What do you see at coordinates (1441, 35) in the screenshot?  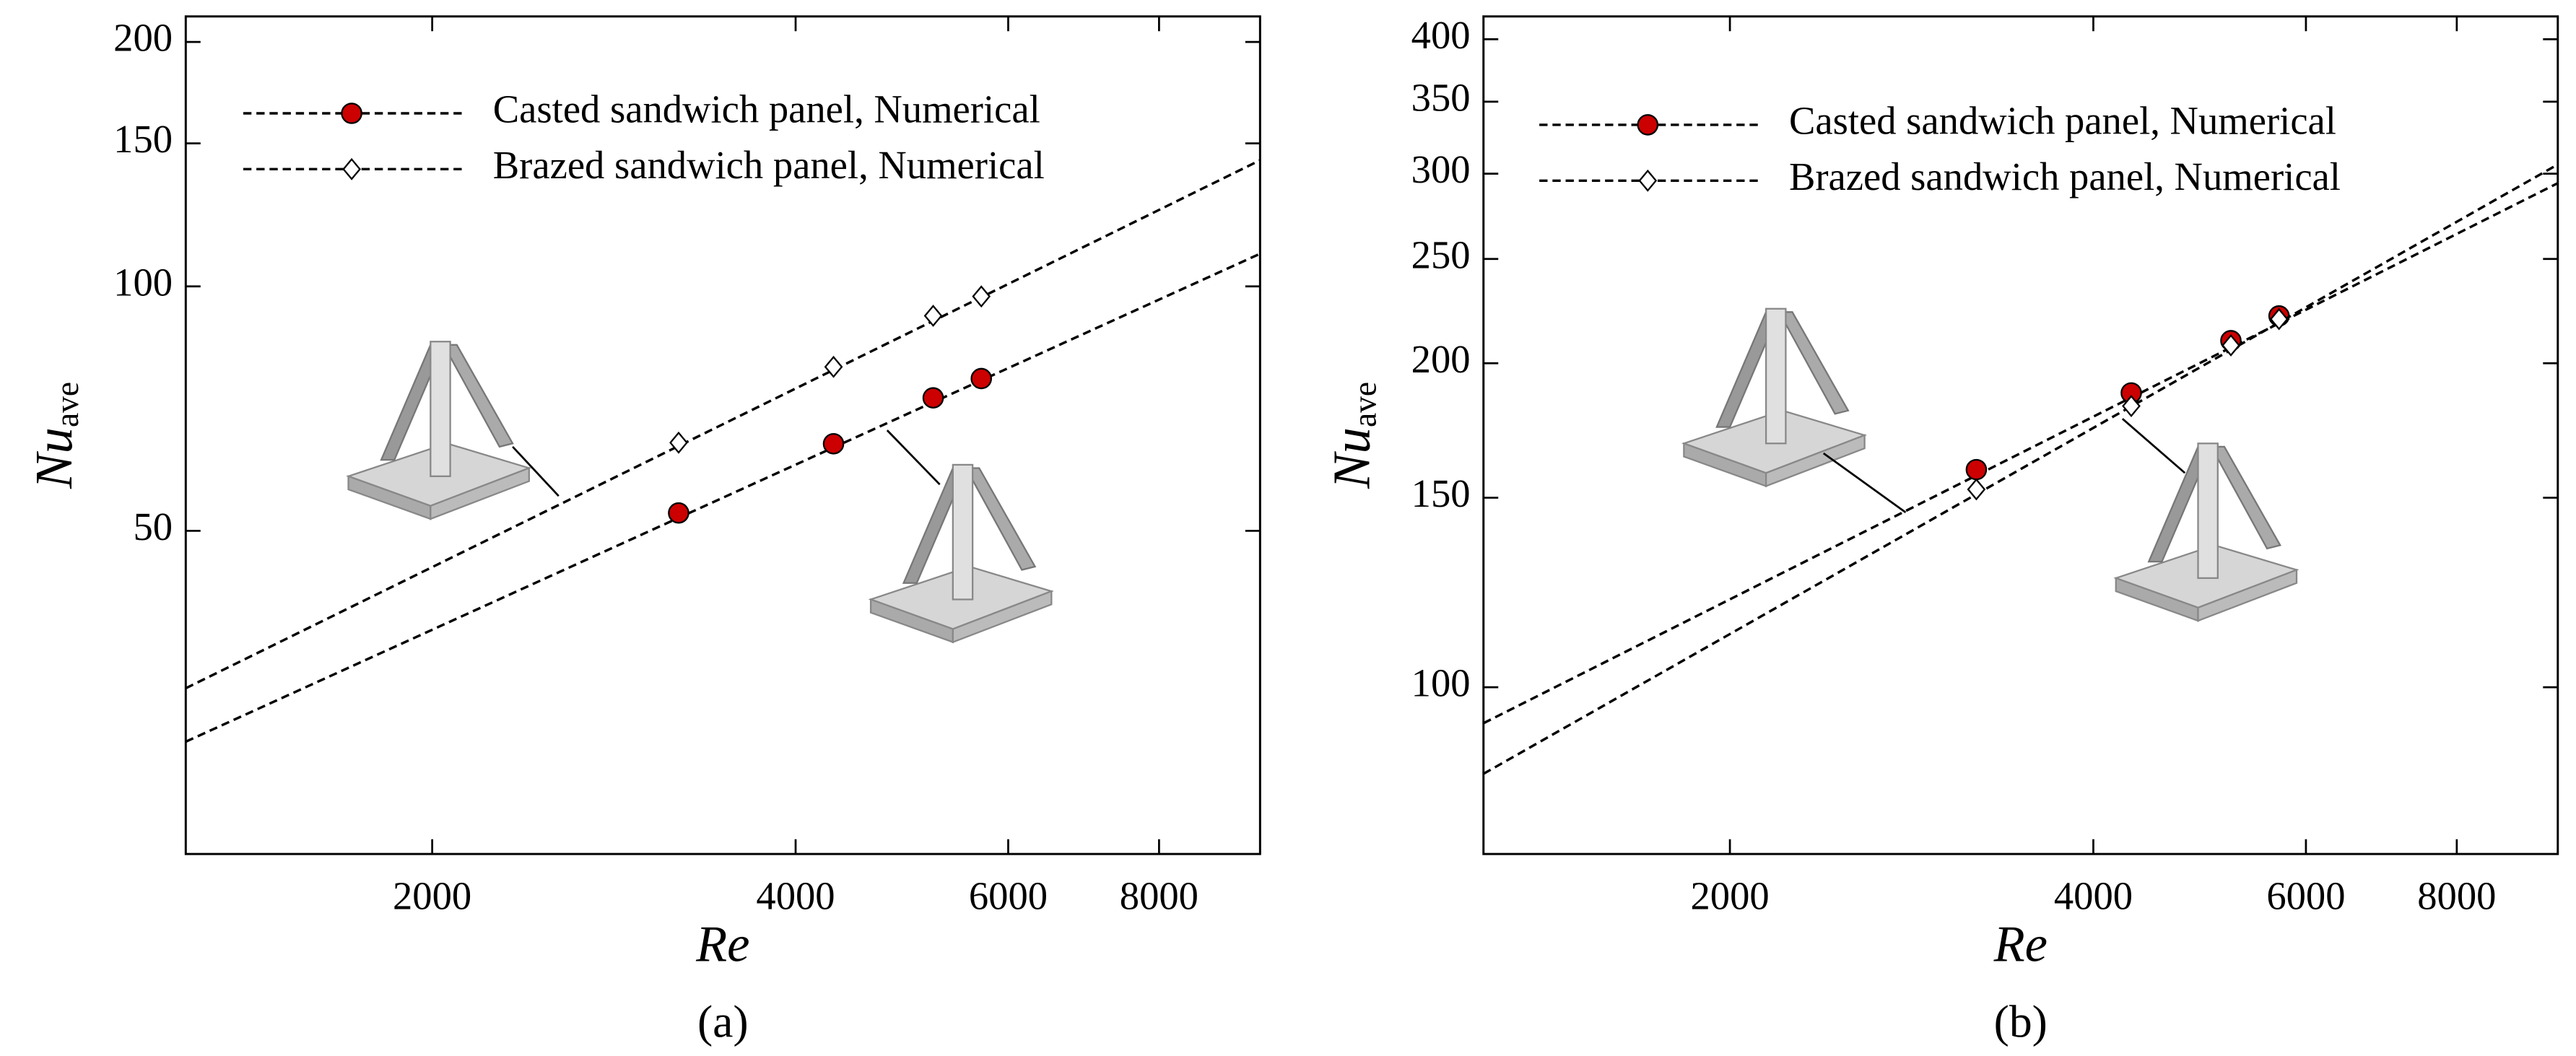 I see `y-tick-label: 400` at bounding box center [1441, 35].